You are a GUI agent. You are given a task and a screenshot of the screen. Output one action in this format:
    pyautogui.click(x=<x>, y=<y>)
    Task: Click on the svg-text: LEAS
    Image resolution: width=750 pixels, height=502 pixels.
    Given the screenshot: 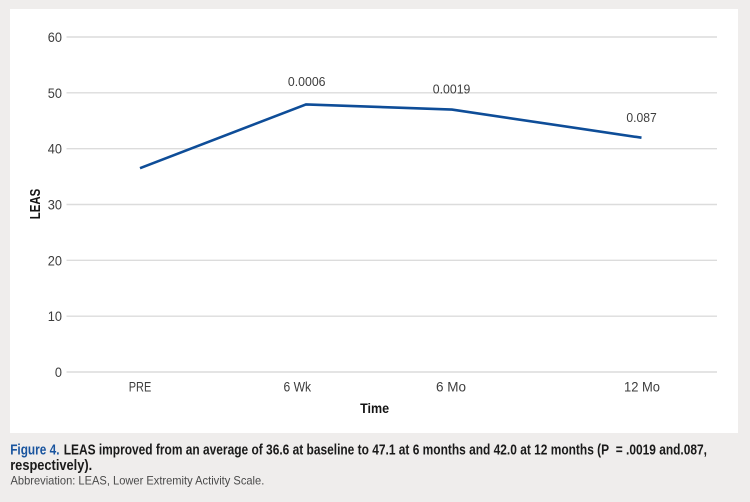 What is the action you would take?
    pyautogui.click(x=35, y=204)
    